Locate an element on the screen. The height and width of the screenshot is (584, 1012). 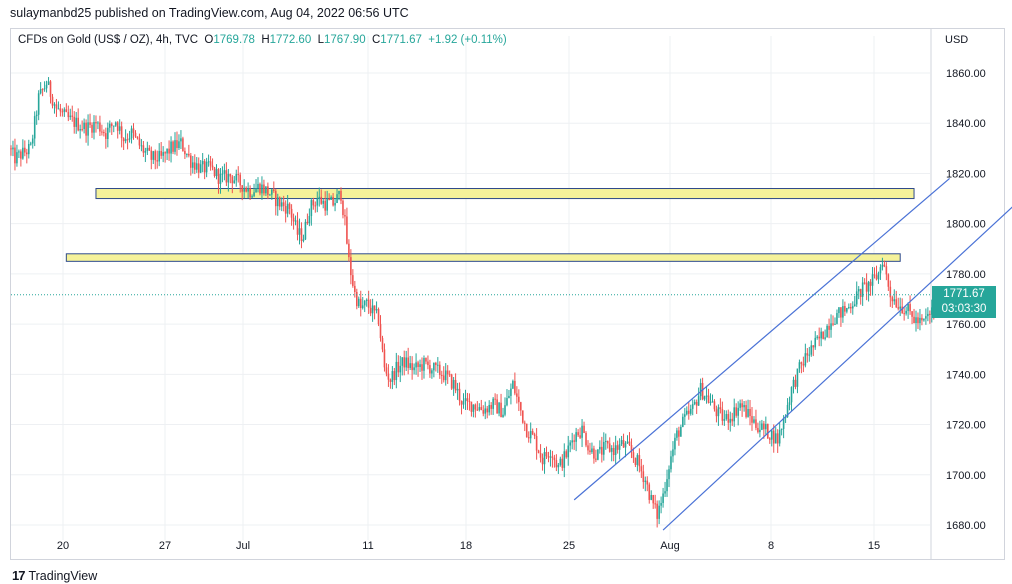
currency-label: USD is located at coordinates (957, 40).